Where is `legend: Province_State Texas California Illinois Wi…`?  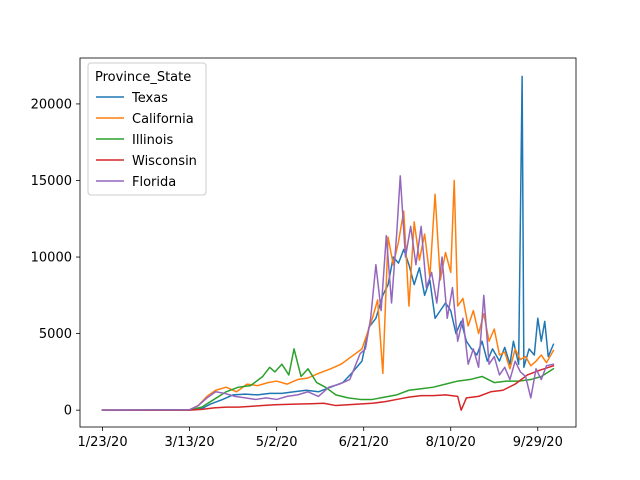 legend: Province_State Texas California Illinois Wi… is located at coordinates (147, 129).